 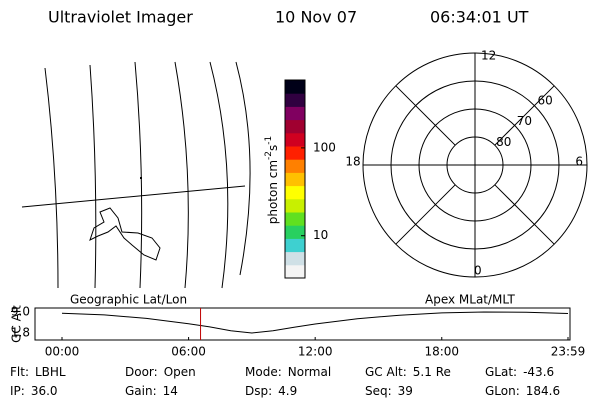 I want to click on x-tick-label: 00:00, so click(x=62, y=352).